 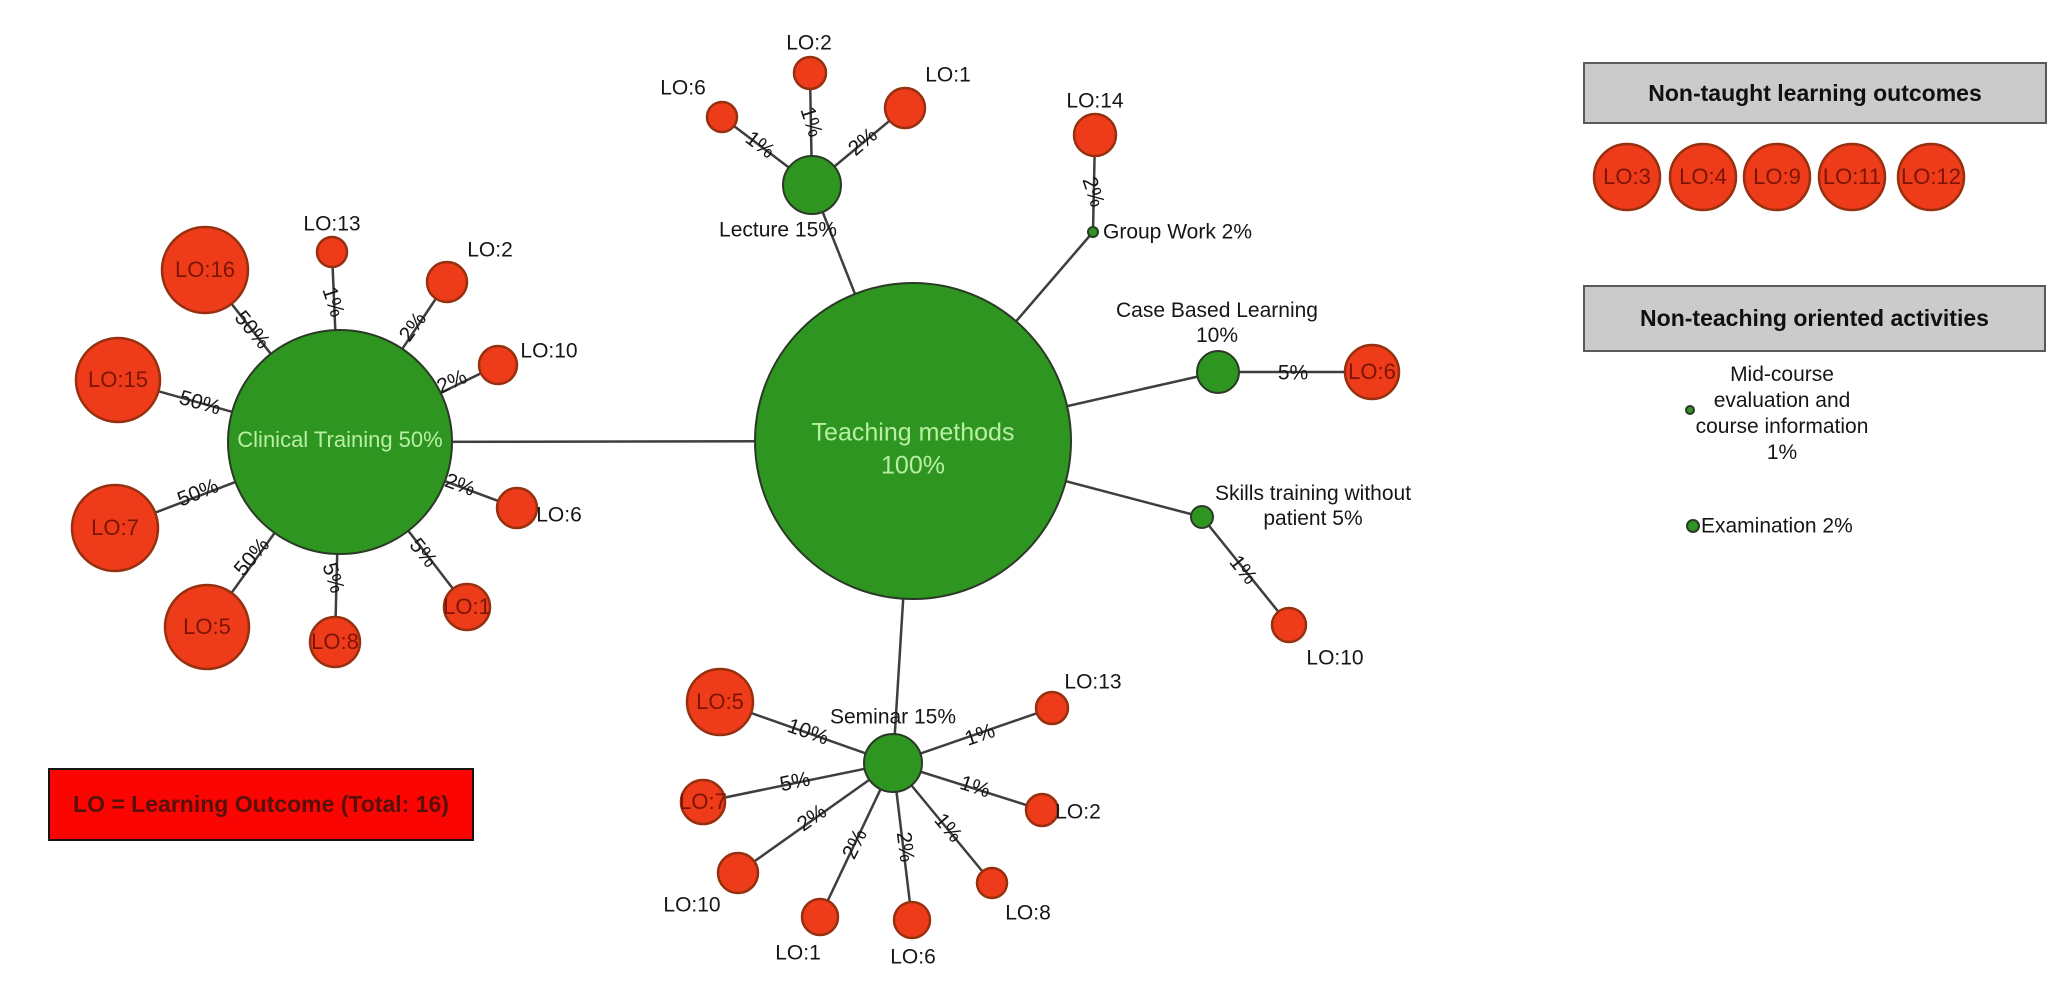 I want to click on lo-total-note: LO = Learning Outcome (Total: 16), so click(x=261, y=804).